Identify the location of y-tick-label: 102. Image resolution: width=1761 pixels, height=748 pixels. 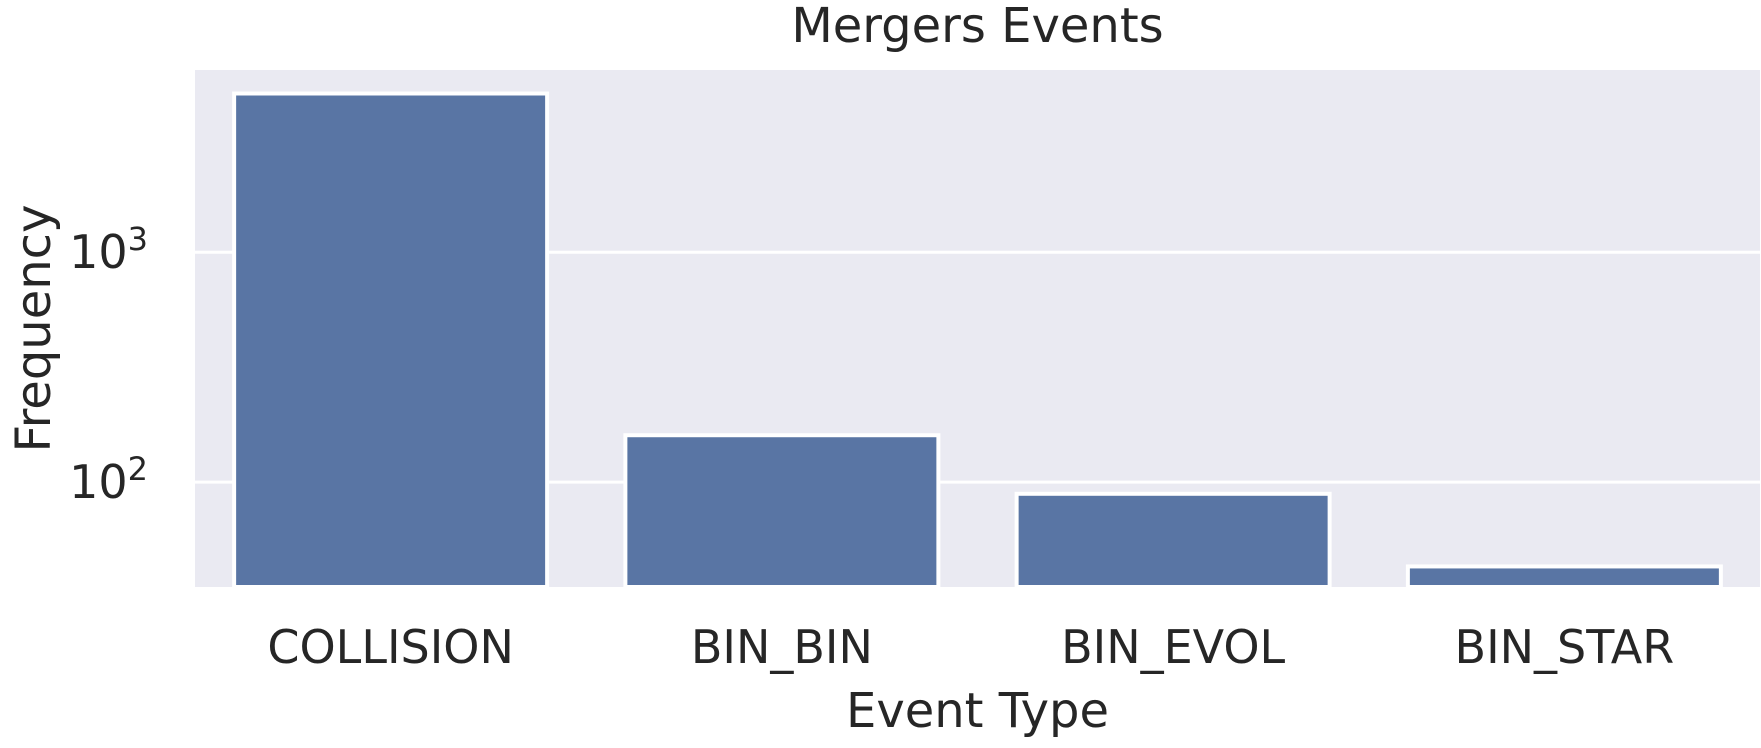
(108, 479).